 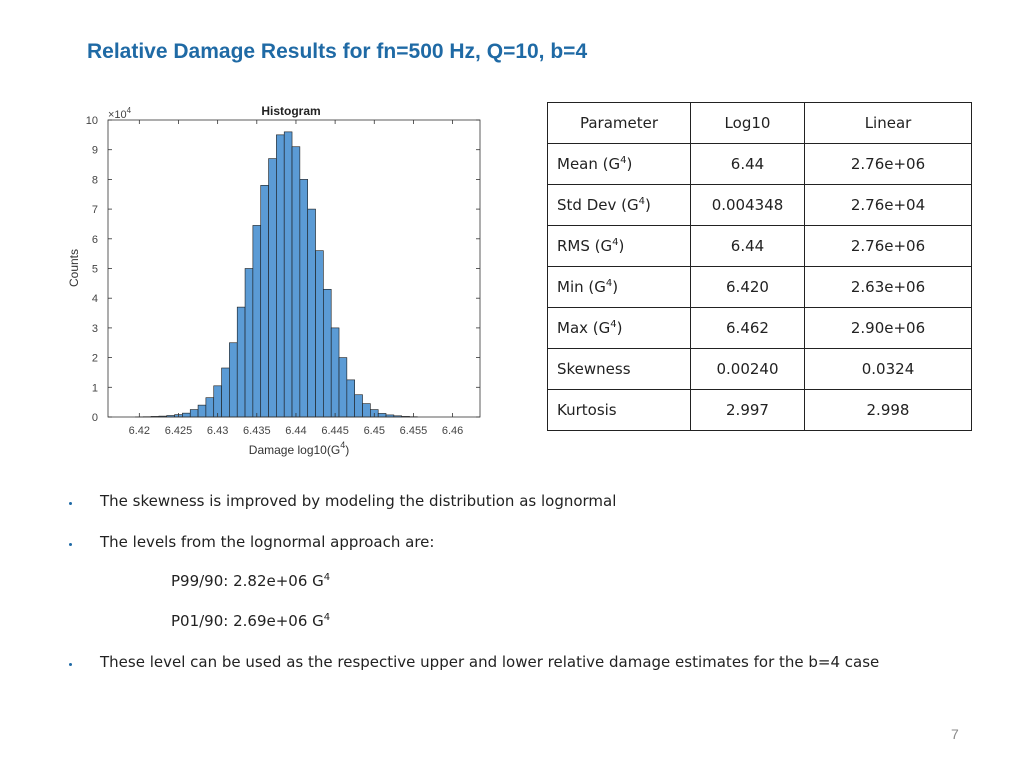 What do you see at coordinates (747, 328) in the screenshot?
I see `log10-value-cell: 6.462` at bounding box center [747, 328].